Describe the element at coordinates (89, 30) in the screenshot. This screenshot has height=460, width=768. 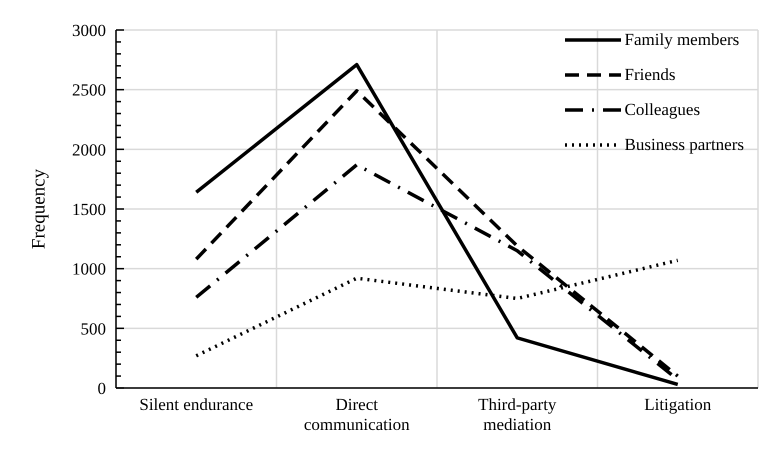
I see `y-tick-label: 3000` at that location.